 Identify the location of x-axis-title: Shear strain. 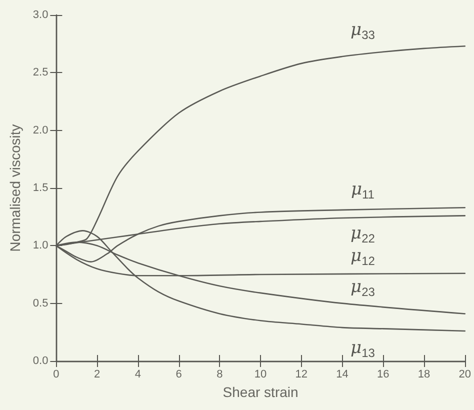
(260, 392).